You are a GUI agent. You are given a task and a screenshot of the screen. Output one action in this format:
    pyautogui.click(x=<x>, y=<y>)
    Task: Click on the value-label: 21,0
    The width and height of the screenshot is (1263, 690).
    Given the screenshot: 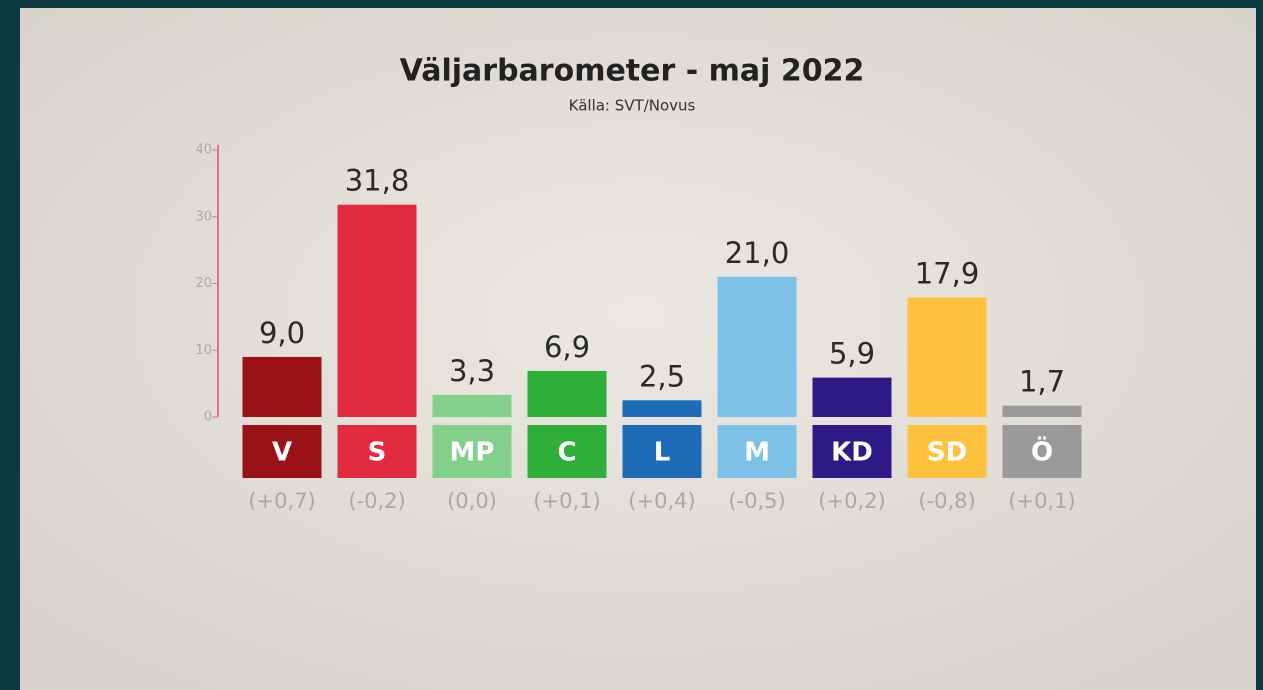 What is the action you would take?
    pyautogui.click(x=757, y=253)
    